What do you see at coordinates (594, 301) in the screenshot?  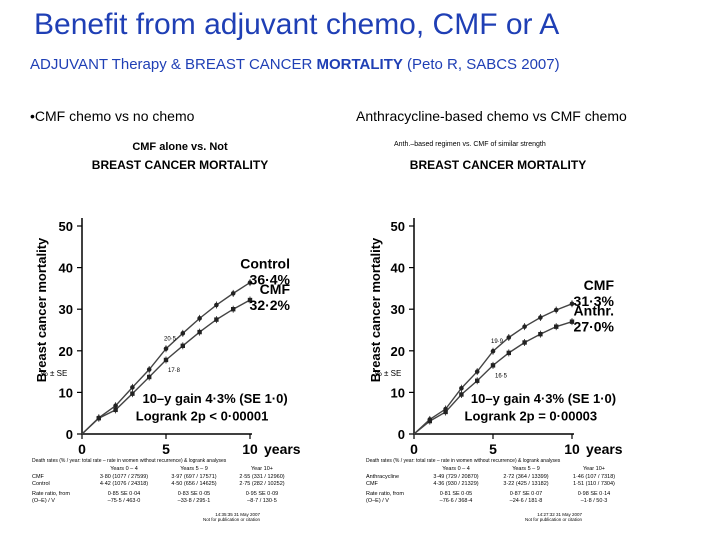 I see `series-value-label: 31·3%` at bounding box center [594, 301].